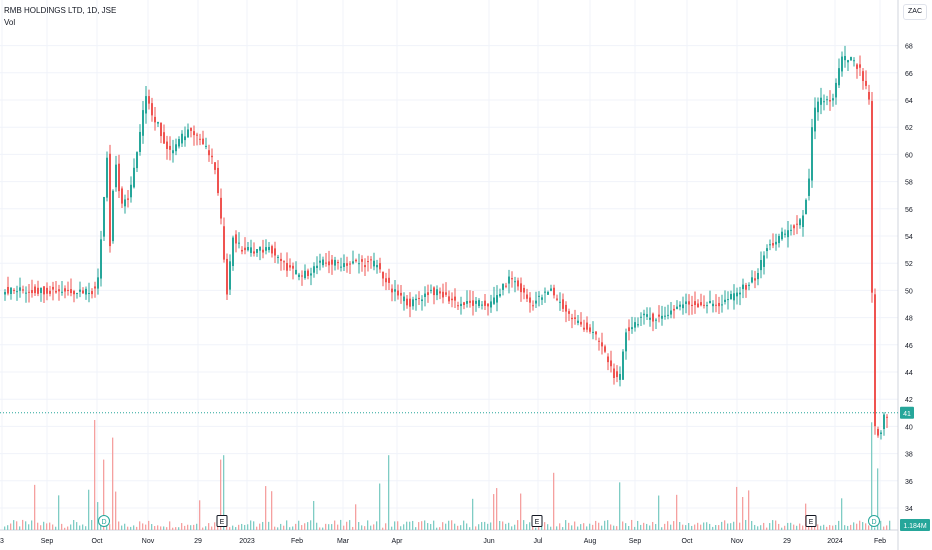  Describe the element at coordinates (60, 10) in the screenshot. I see `symbol-title: RMB HOLDINGS LTD, 1D, JSE` at that location.